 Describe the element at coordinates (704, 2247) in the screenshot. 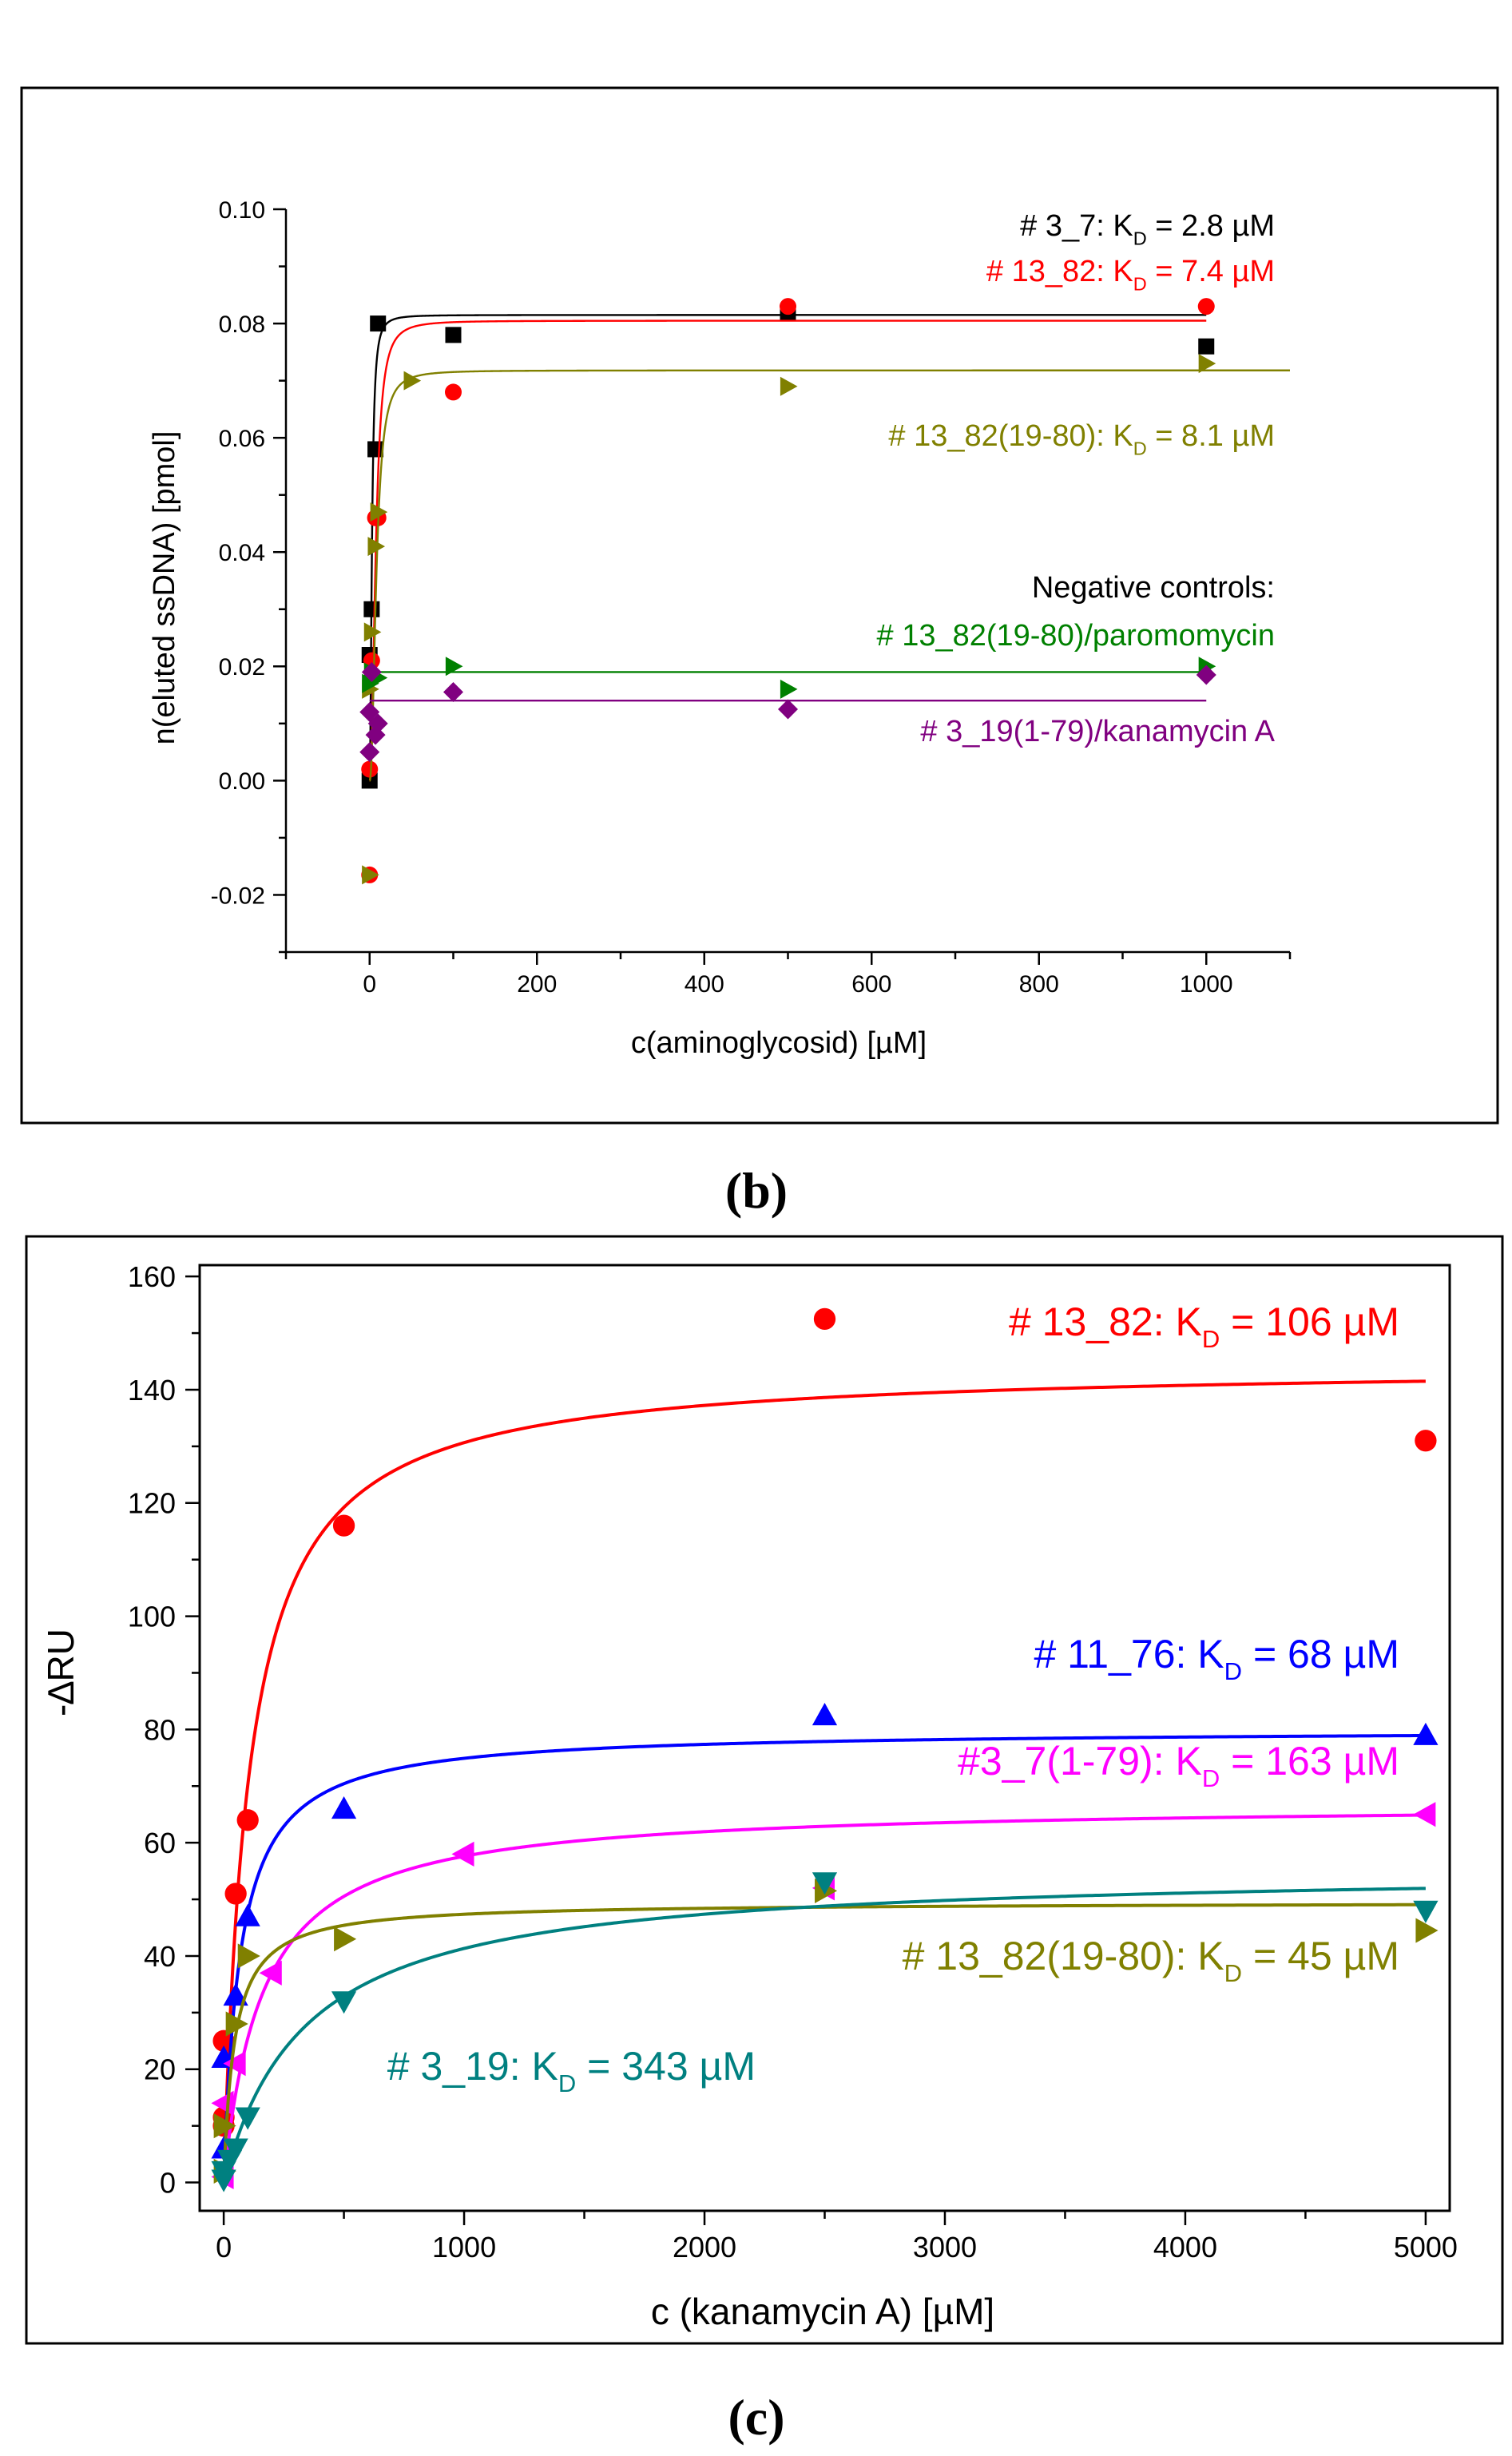

I see `panel-c-x-tick-label: 2000` at that location.